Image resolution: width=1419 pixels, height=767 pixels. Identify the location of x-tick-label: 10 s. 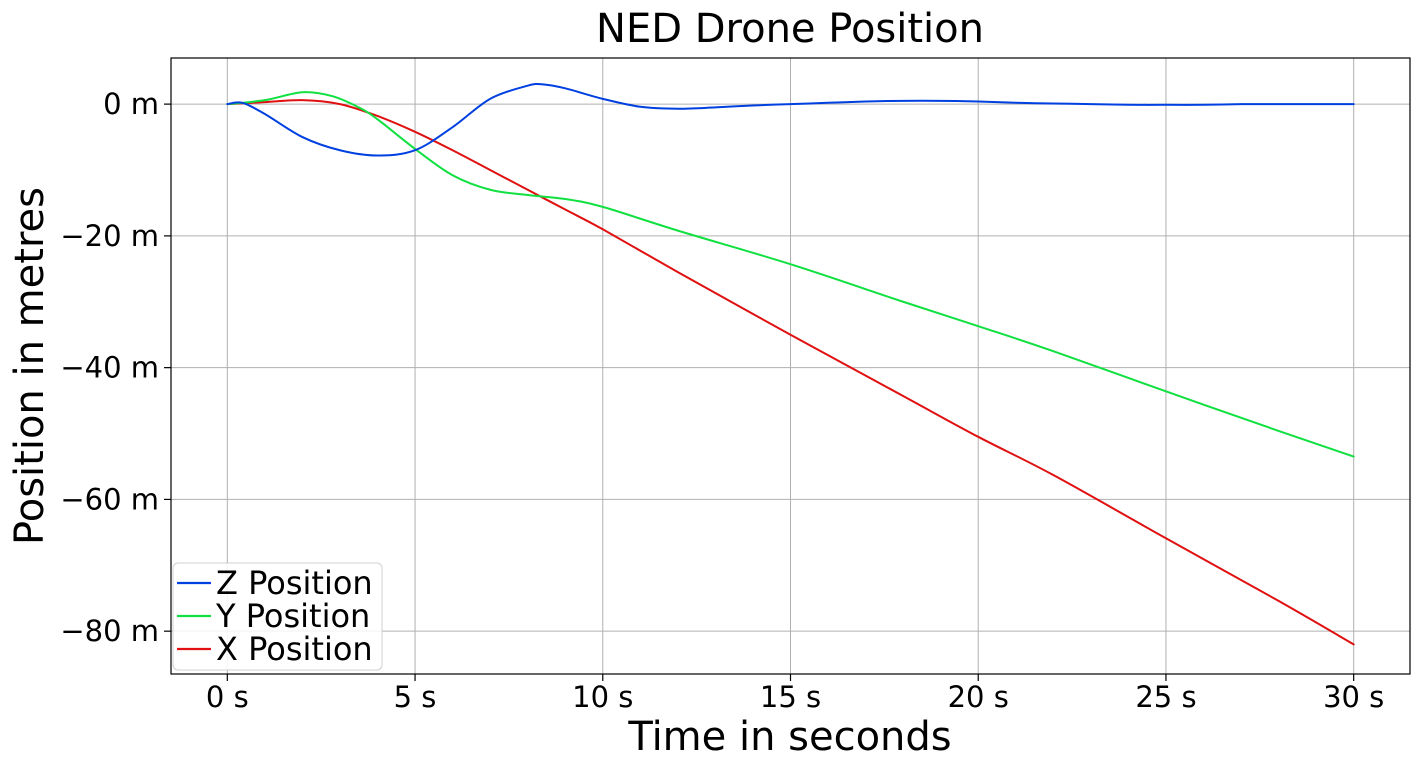
(602, 697).